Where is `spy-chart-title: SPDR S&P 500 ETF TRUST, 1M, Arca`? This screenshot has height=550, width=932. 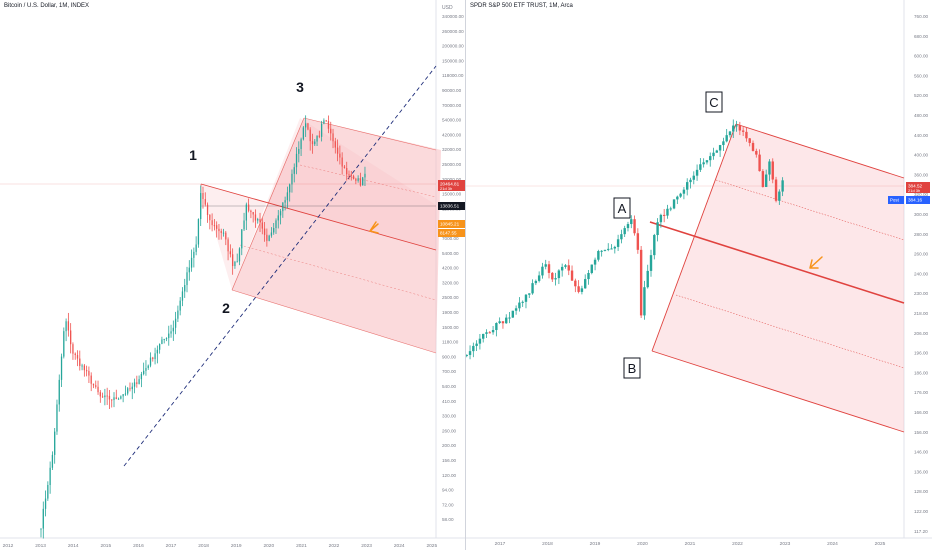
spy-chart-title: SPDR S&P 500 ETF TRUST, 1M, Arca is located at coordinates (521, 6).